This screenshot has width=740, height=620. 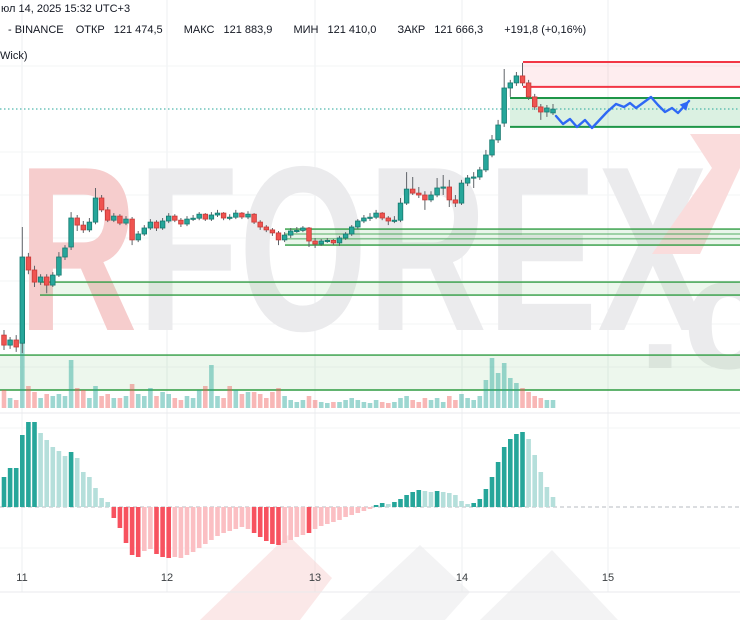 What do you see at coordinates (14, 56) in the screenshot?
I see `indicator-label-clipped: Wick)` at bounding box center [14, 56].